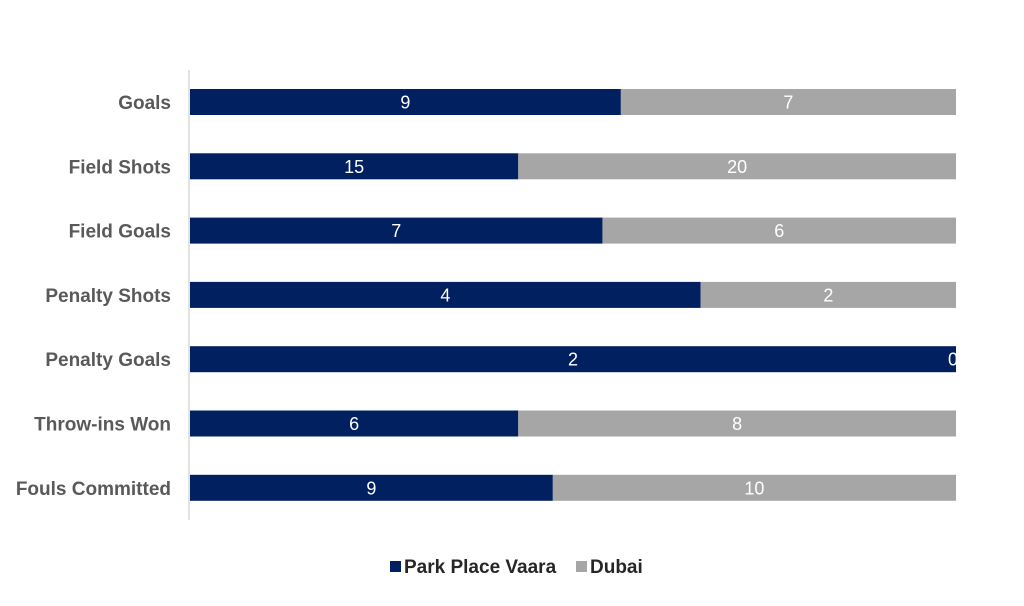 Image resolution: width=1024 pixels, height=606 pixels. Describe the element at coordinates (102, 425) in the screenshot. I see `category-label: Throw-ins Won` at that location.